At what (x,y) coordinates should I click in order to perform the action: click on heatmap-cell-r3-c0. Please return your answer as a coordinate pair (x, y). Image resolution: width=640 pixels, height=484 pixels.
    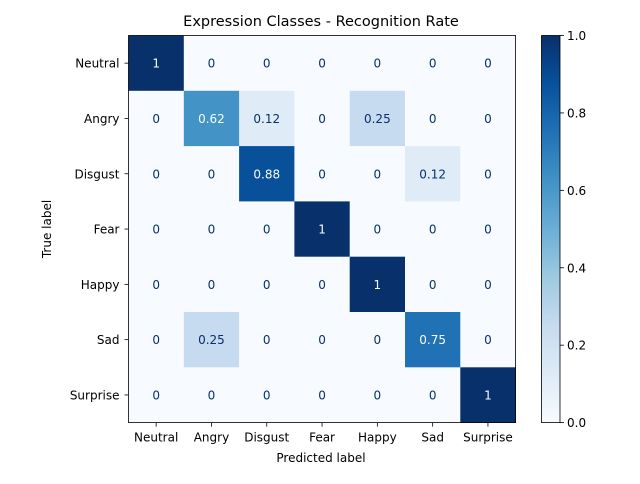
    Looking at the image, I should click on (156, 229).